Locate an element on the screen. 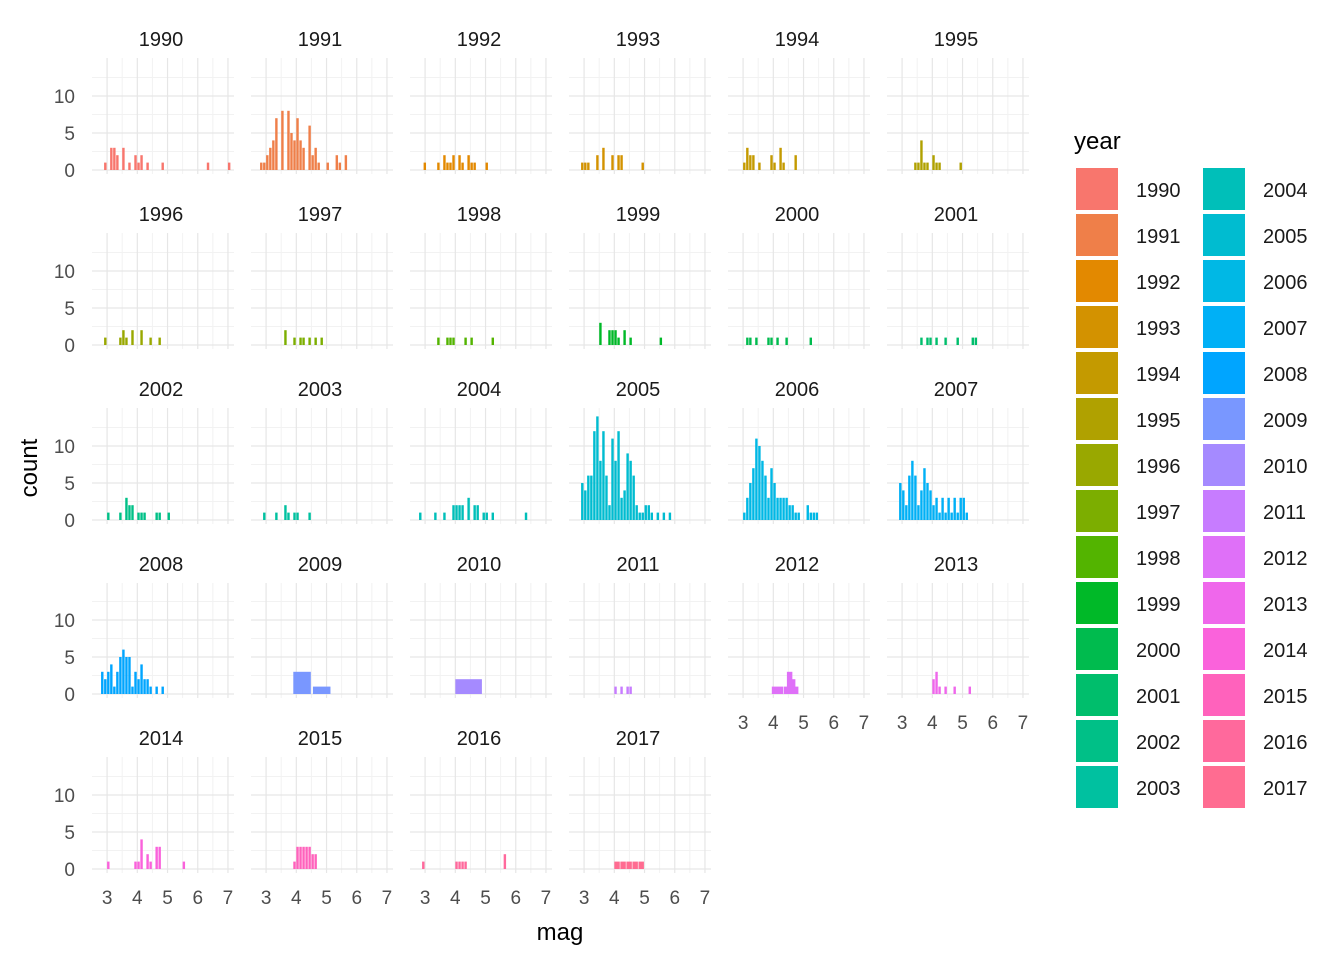 The width and height of the screenshot is (1344, 960). facet-strip-label: 2000 is located at coordinates (797, 215).